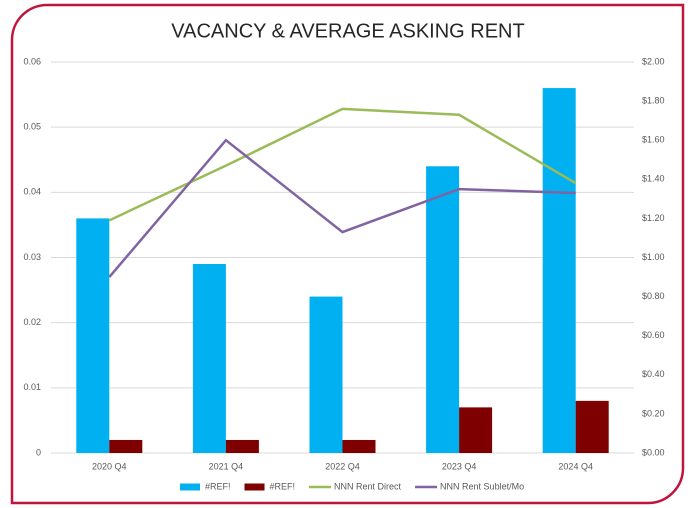 The width and height of the screenshot is (688, 508). I want to click on y2-tick-label: $1.60, so click(653, 140).